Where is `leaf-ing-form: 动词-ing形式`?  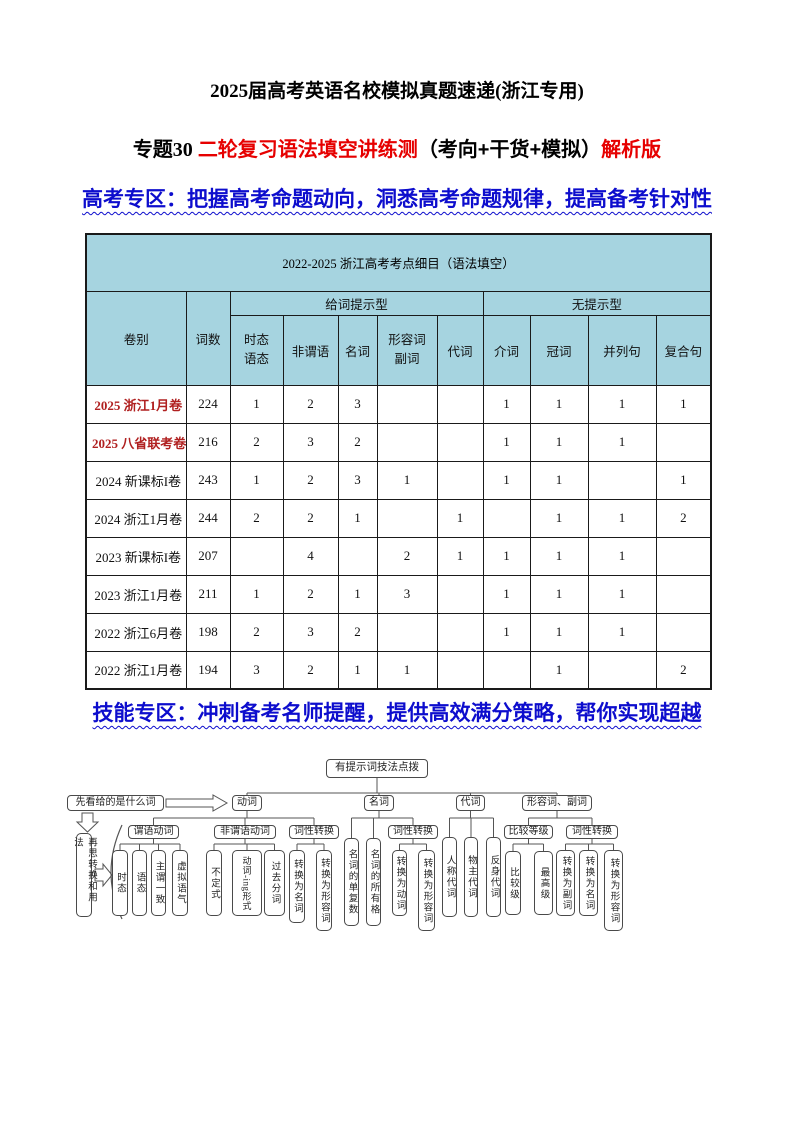
leaf-ing-form: 动词-ing形式 is located at coordinates (247, 883).